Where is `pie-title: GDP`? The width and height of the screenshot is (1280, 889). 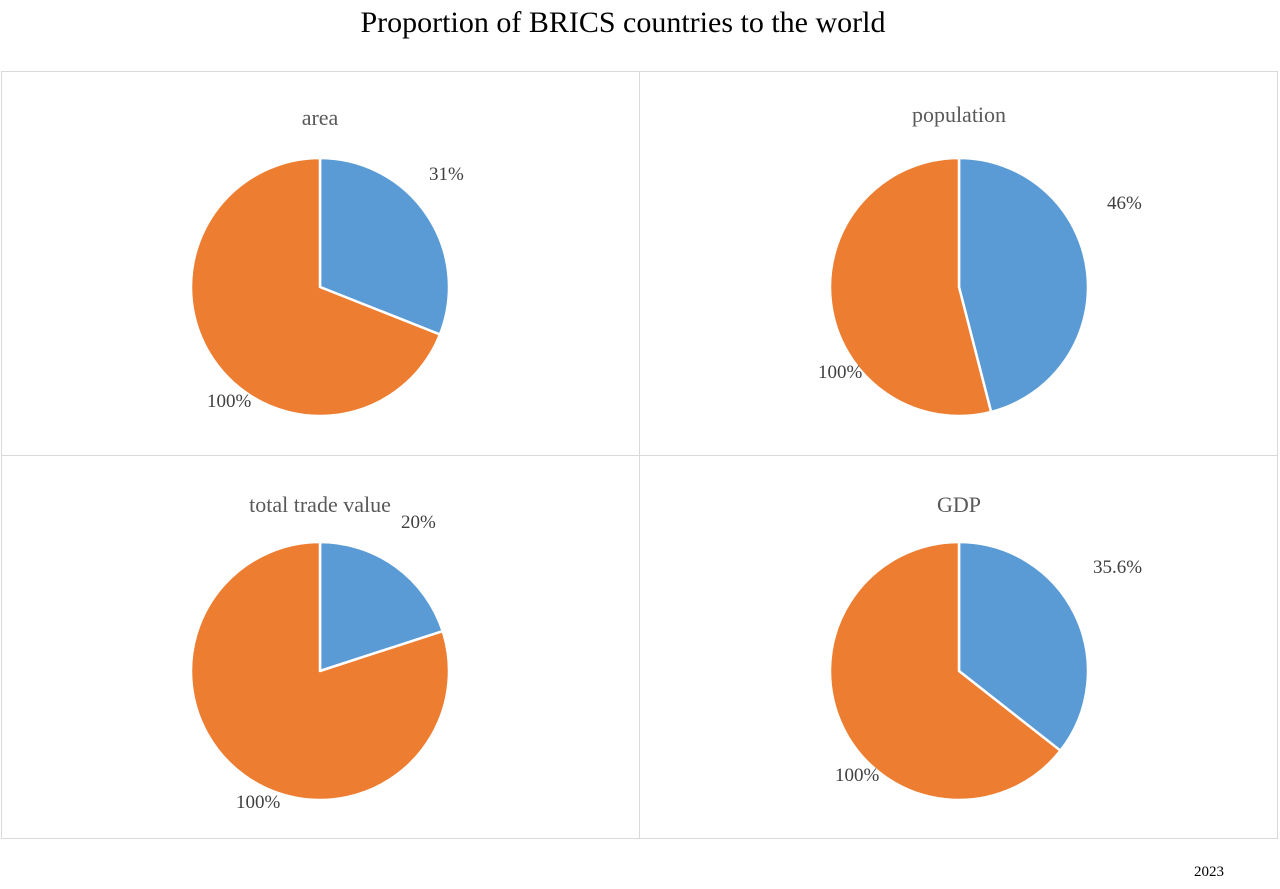 pie-title: GDP is located at coordinates (958, 504).